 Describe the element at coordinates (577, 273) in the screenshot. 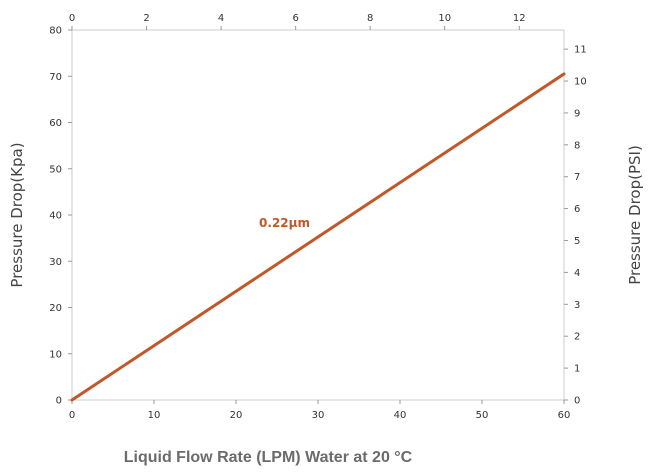

I see `right-y-tick-label: 4` at that location.